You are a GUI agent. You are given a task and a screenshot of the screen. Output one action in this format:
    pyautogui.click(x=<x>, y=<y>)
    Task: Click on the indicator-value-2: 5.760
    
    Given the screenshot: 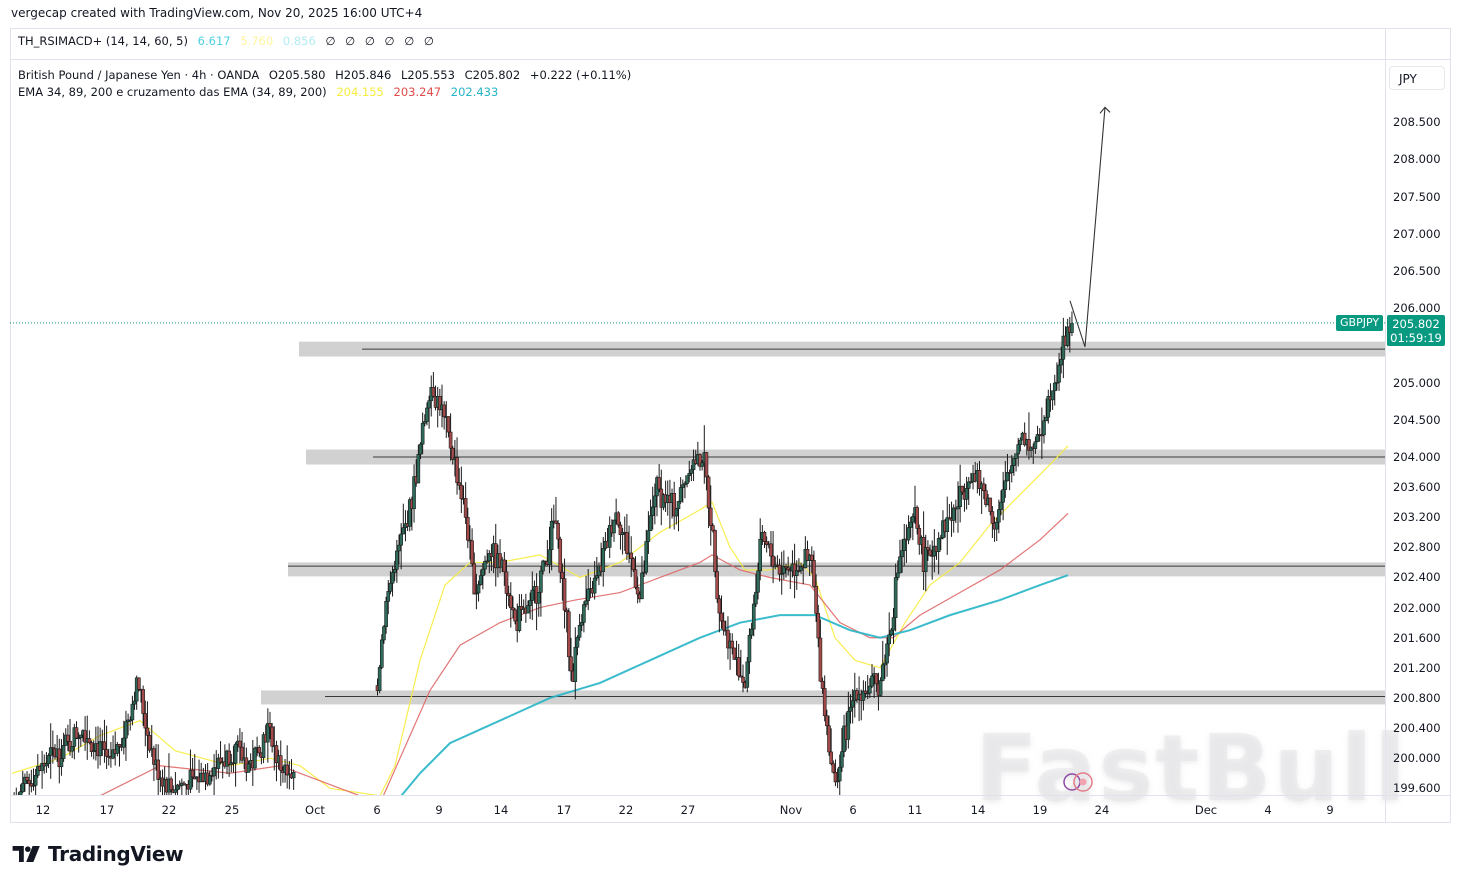 What is the action you would take?
    pyautogui.click(x=257, y=41)
    